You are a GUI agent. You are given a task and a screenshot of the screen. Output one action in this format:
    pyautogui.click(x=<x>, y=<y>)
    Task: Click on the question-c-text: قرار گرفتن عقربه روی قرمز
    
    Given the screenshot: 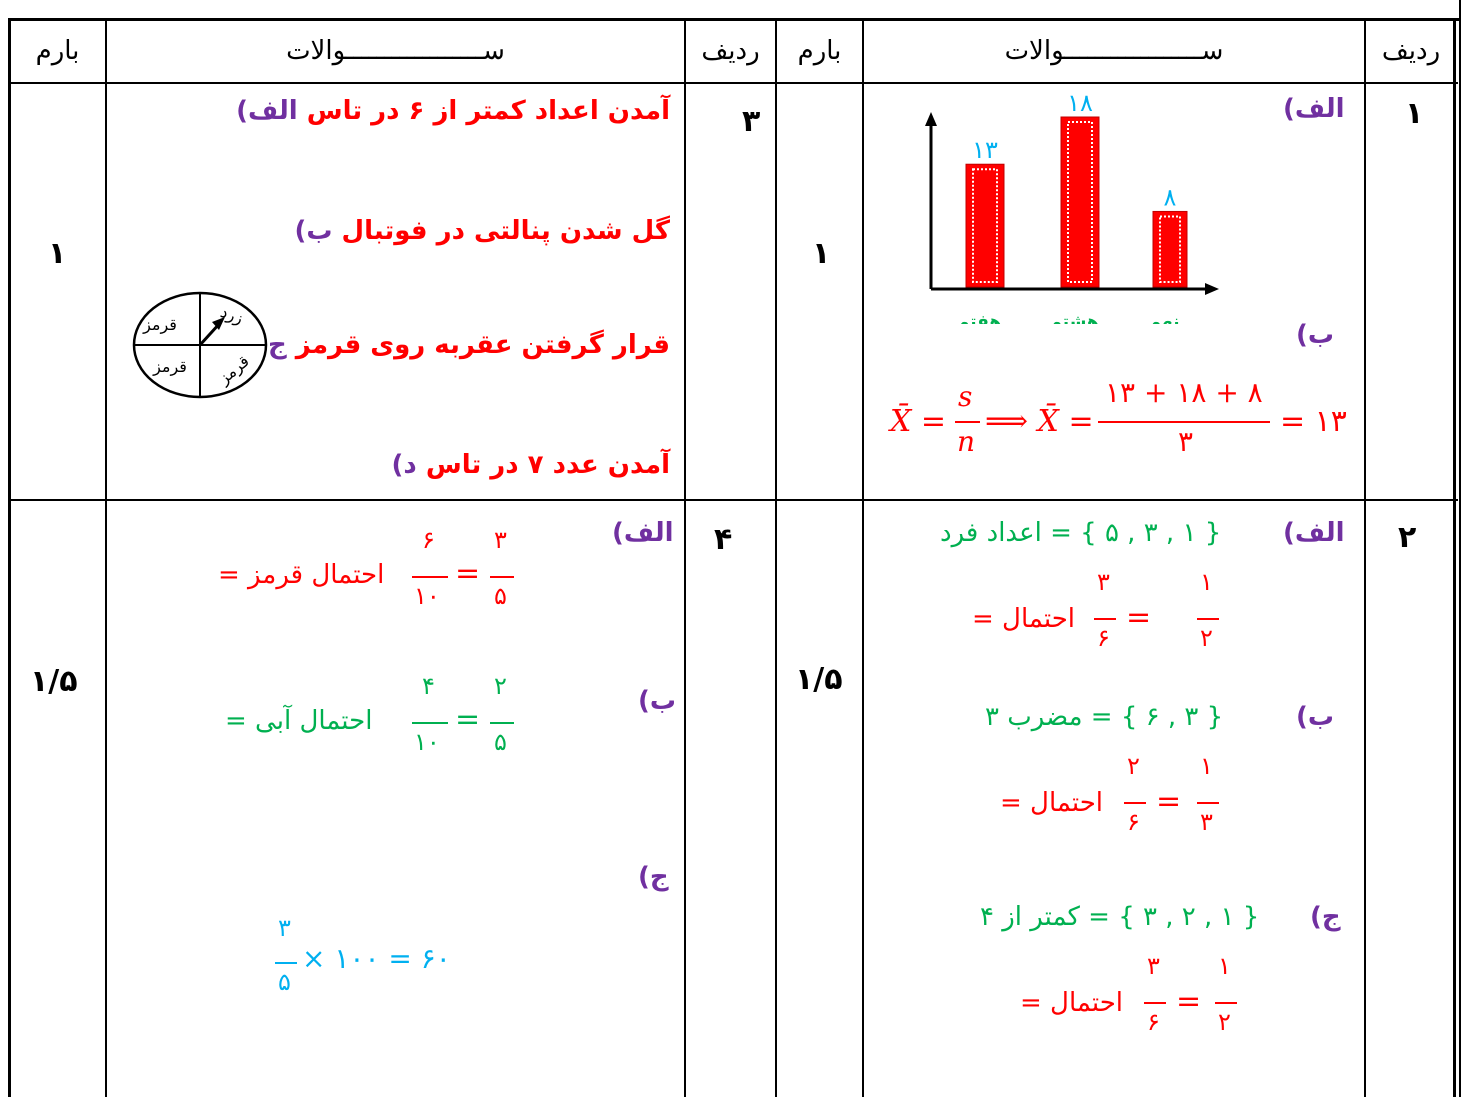 What is the action you would take?
    pyautogui.click(x=482, y=345)
    